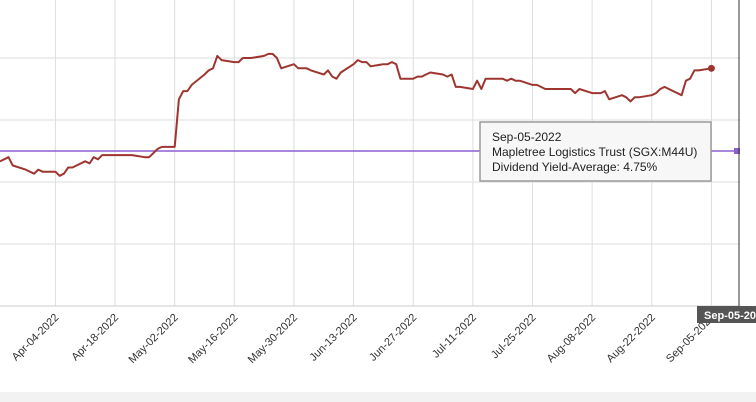 The width and height of the screenshot is (756, 402). What do you see at coordinates (630, 338) in the screenshot?
I see `x-tick-label: Aug-22-2022` at bounding box center [630, 338].